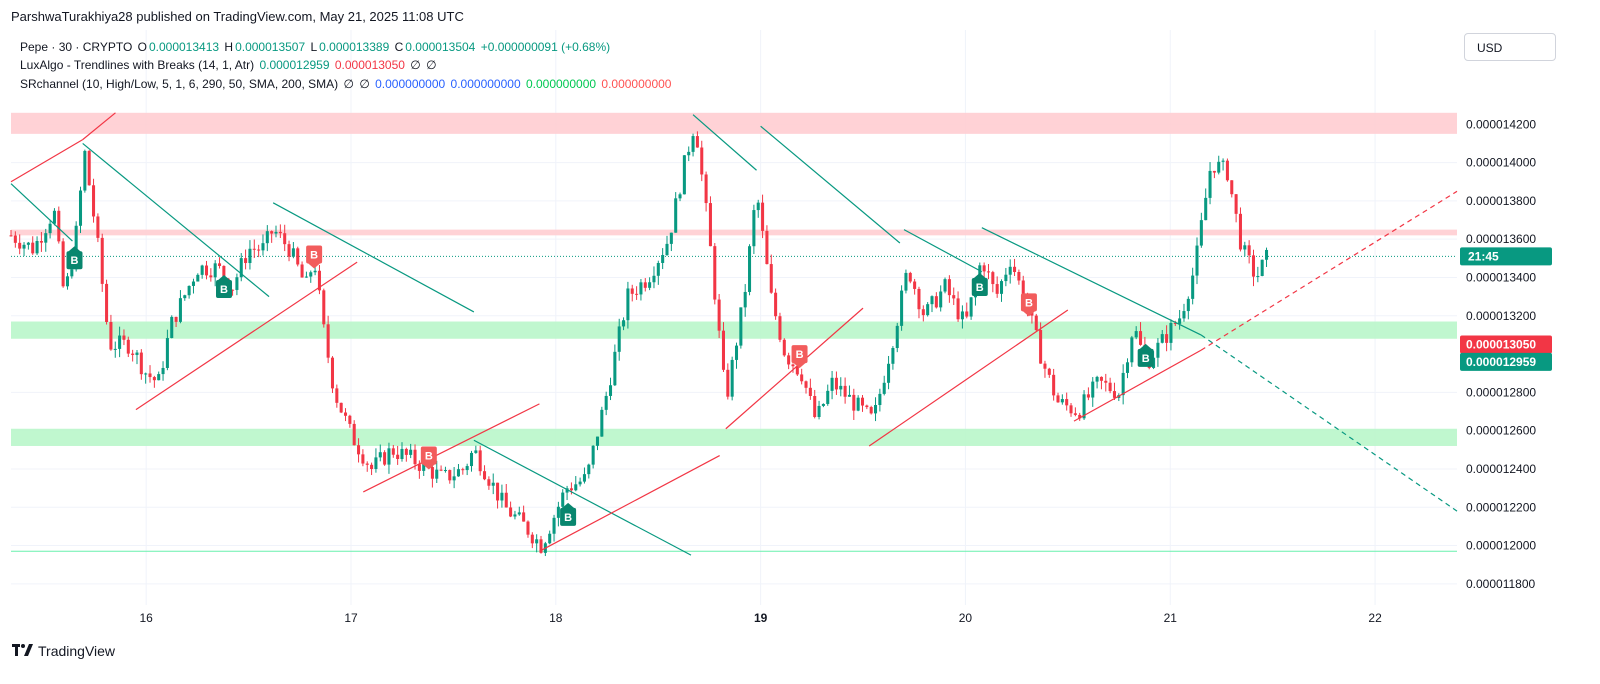 The height and width of the screenshot is (684, 1600). I want to click on x-tick-label: 22, so click(1375, 618).